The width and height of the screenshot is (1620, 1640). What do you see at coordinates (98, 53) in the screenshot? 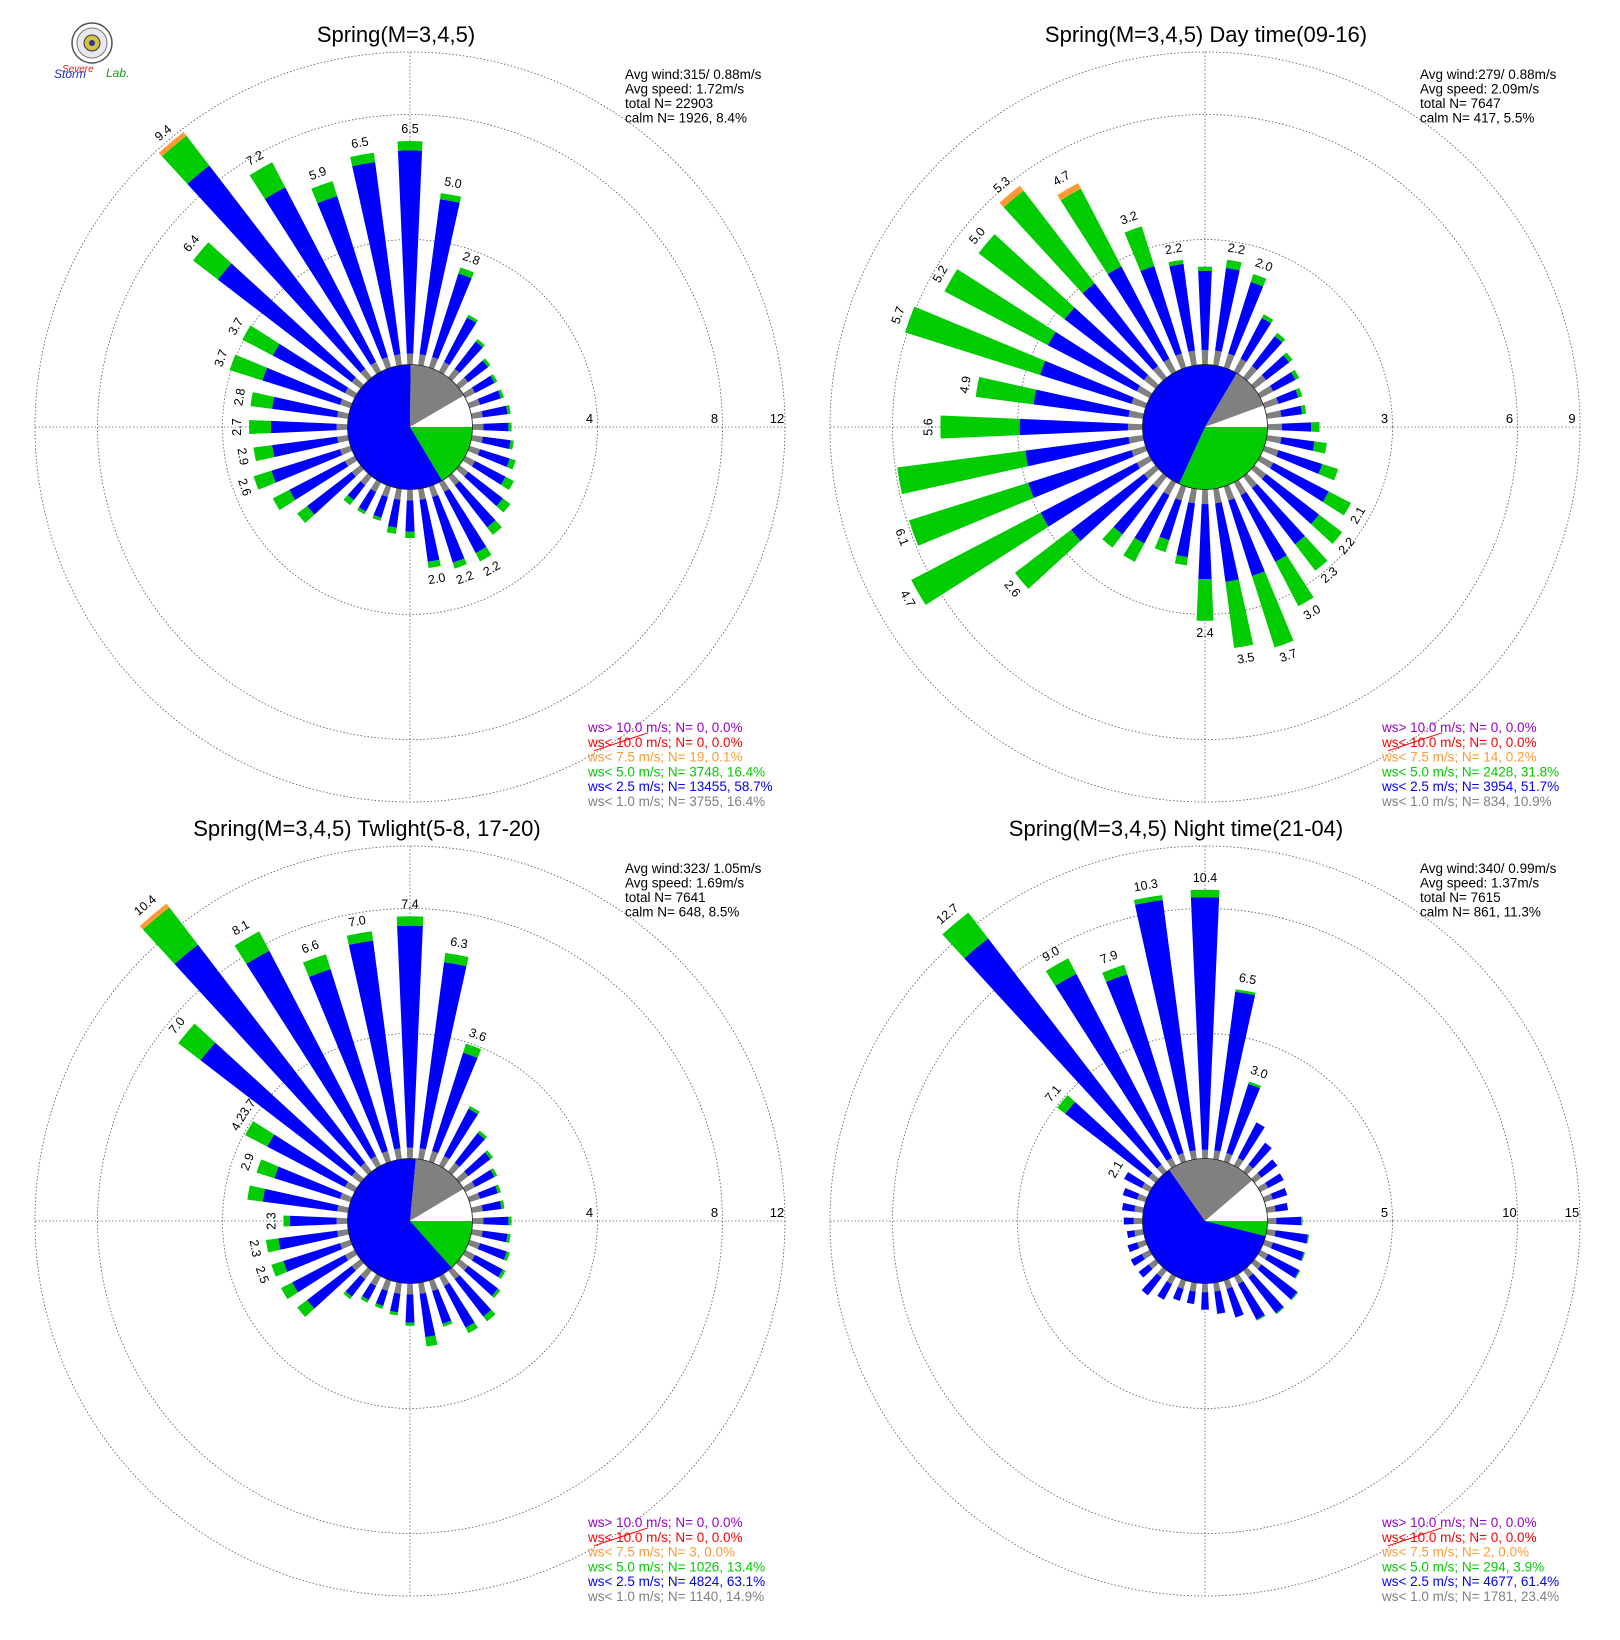
I see `severe-storm-lab-logo: Storm Severe Lab.` at bounding box center [98, 53].